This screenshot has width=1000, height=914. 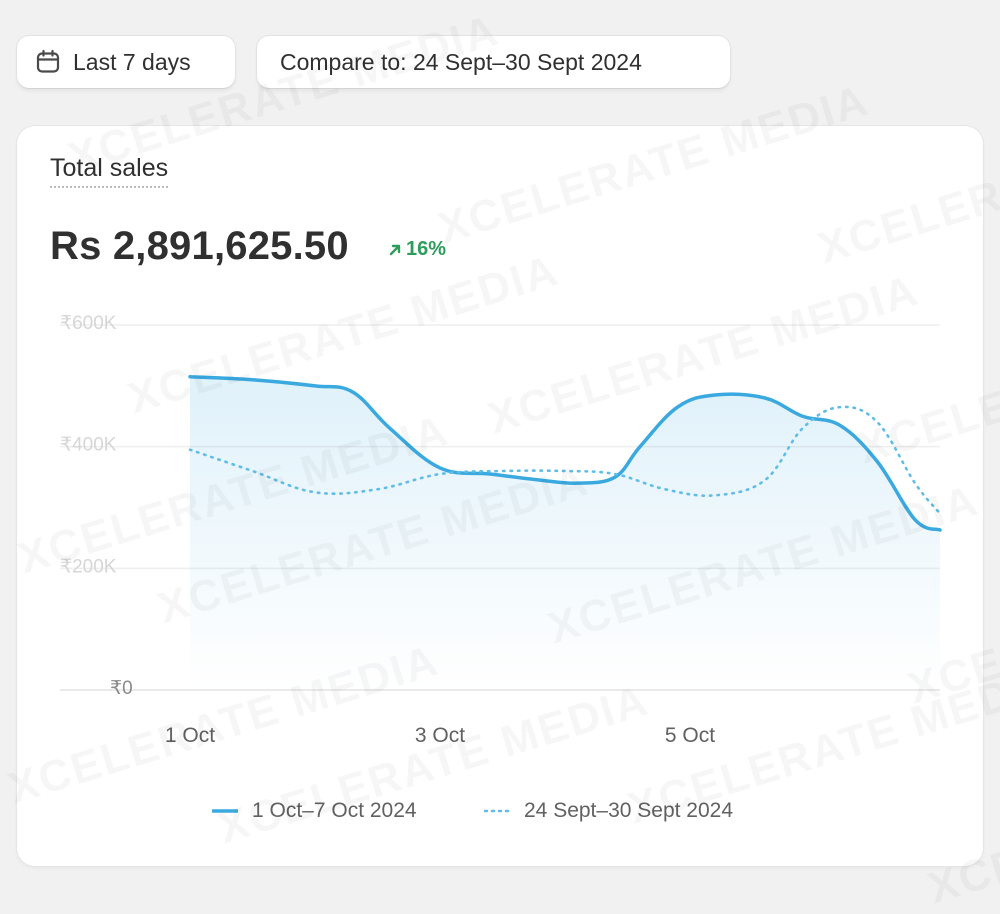 I want to click on compare-to-button: Compare to: 24 Sept–30 Sept 2024, so click(x=493, y=62).